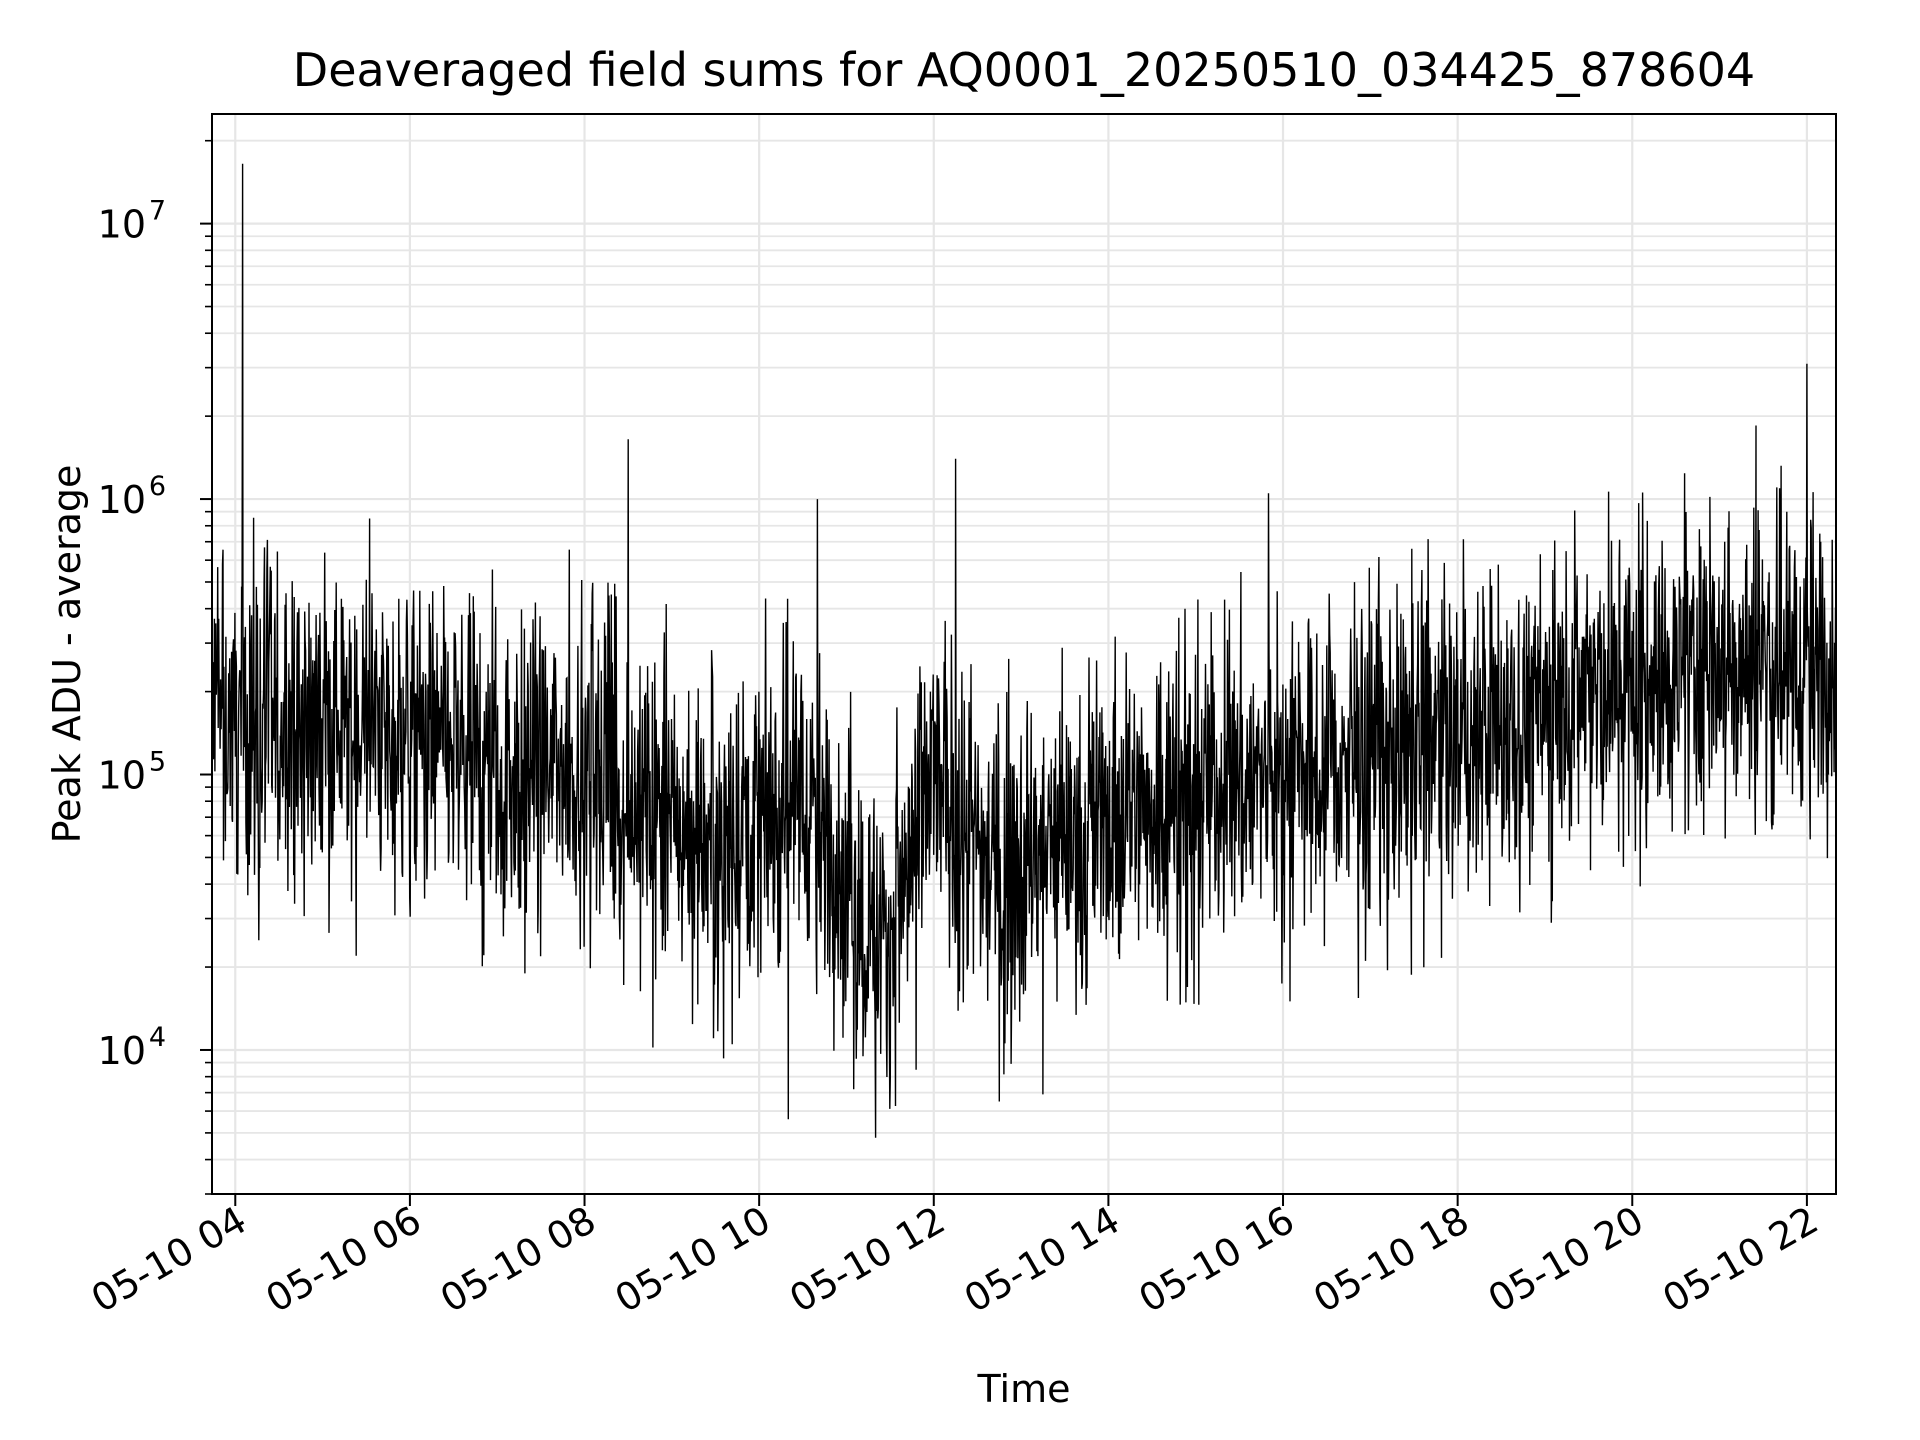 This screenshot has height=1440, width=1920. I want to click on x-tick-label: 05-10 06, so click(343, 1260).